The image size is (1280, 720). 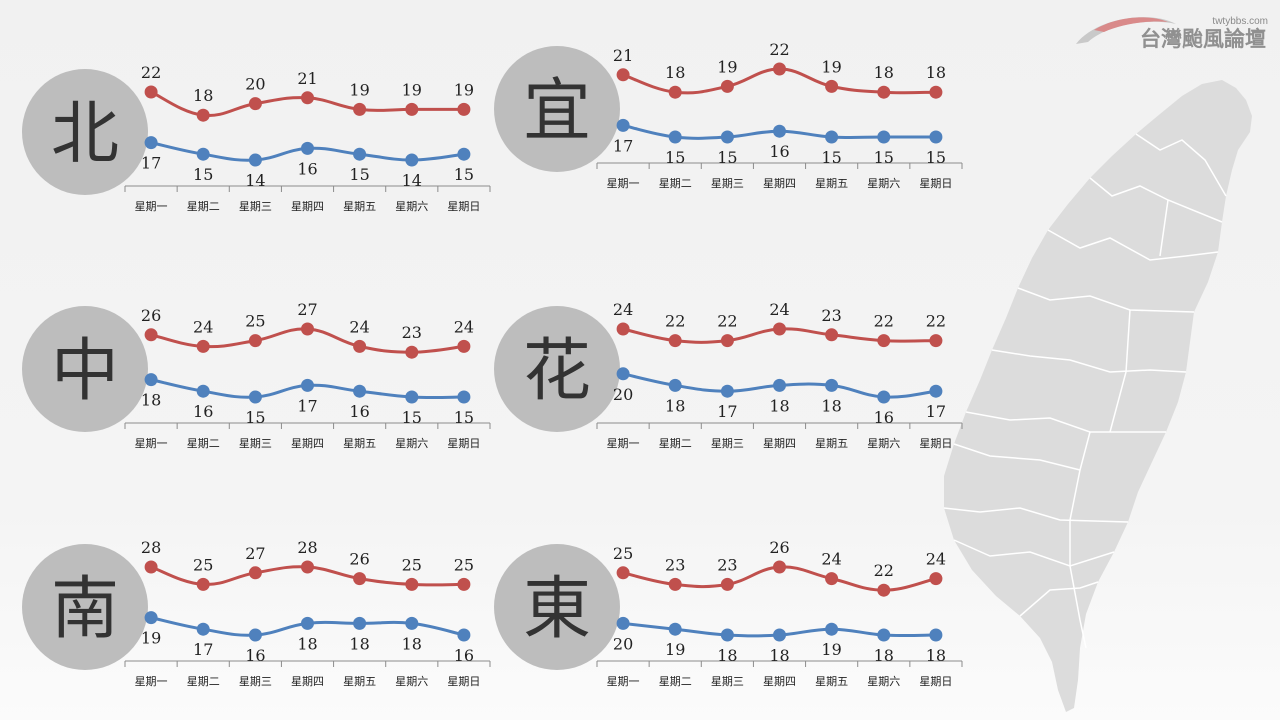 What do you see at coordinates (557, 111) in the screenshot?
I see `region-label: 宜` at bounding box center [557, 111].